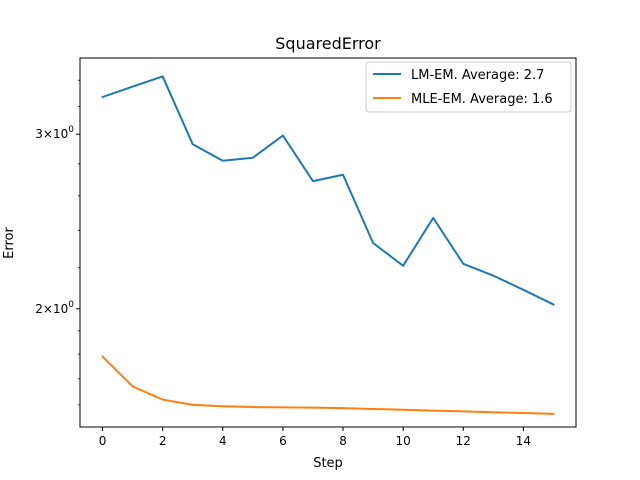 The image size is (640, 480). Describe the element at coordinates (477, 75) in the screenshot. I see `legend-label-lm-em: LM-EM. Average: 2.7` at that location.